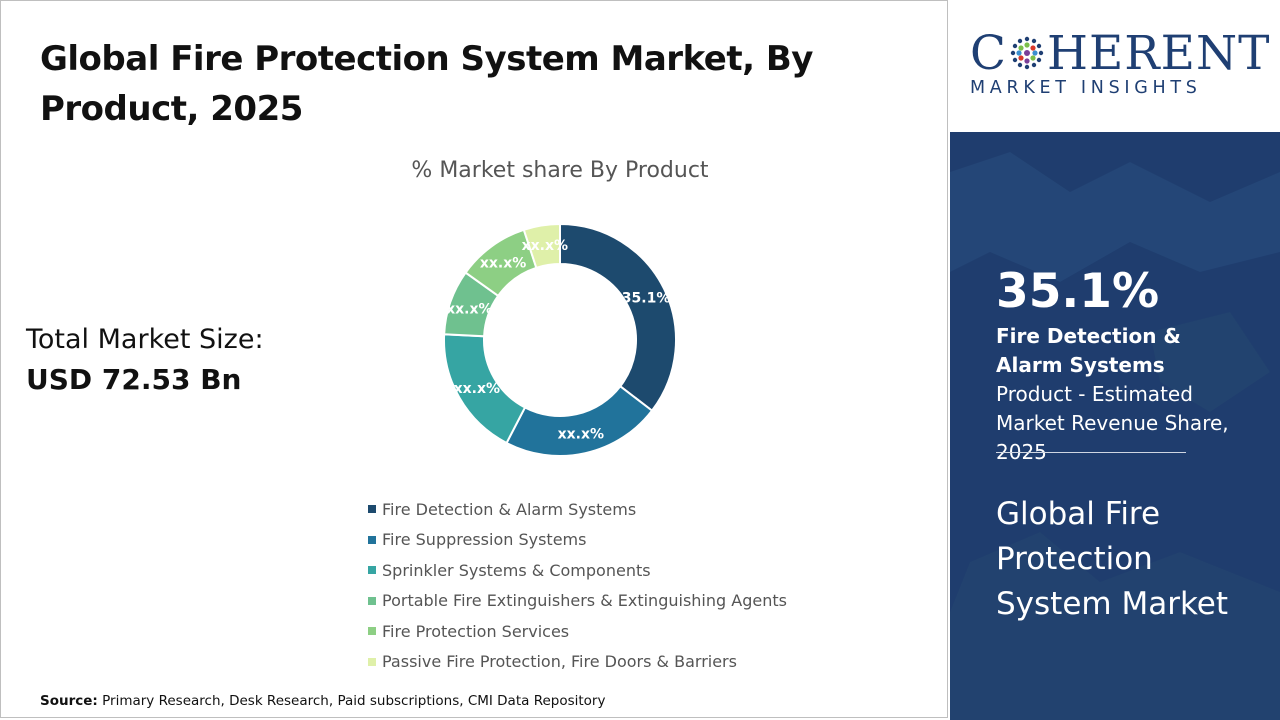 This screenshot has height=720, width=1280. Describe the element at coordinates (646, 299) in the screenshot. I see `slice-label: 35.1%` at that location.